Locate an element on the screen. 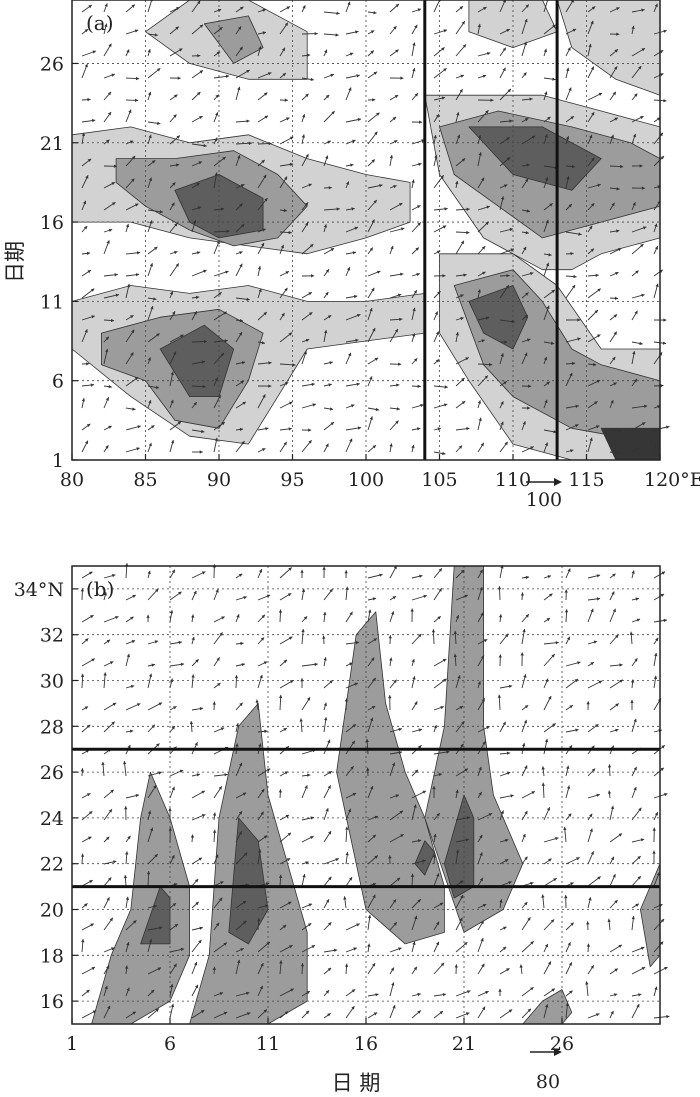  x-tick-label: 11 is located at coordinates (268, 1044).